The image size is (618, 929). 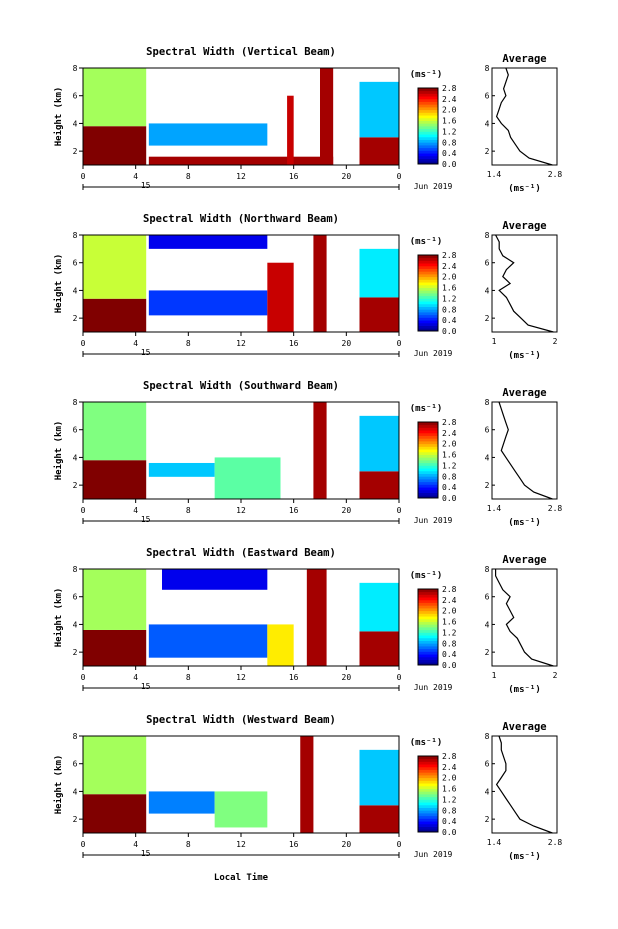 What do you see at coordinates (428, 627) in the screenshot?
I see `colorbar-frame` at bounding box center [428, 627].